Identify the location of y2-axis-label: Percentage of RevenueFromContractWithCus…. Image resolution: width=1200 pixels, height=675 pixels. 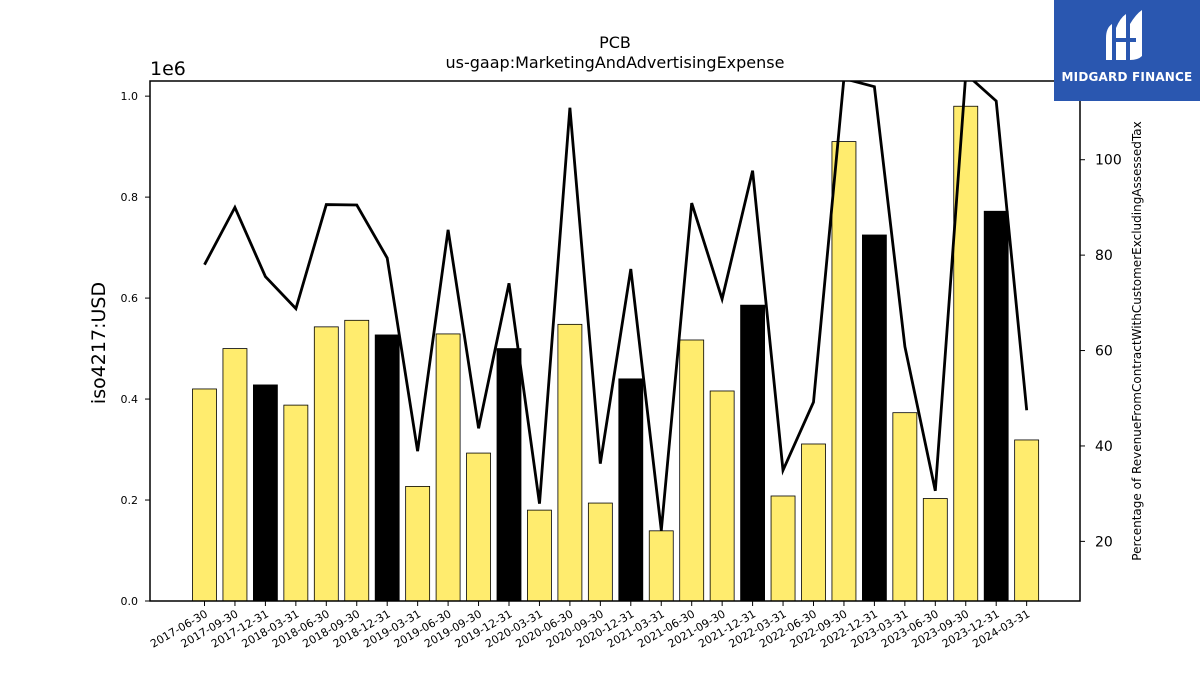
(1137, 340).